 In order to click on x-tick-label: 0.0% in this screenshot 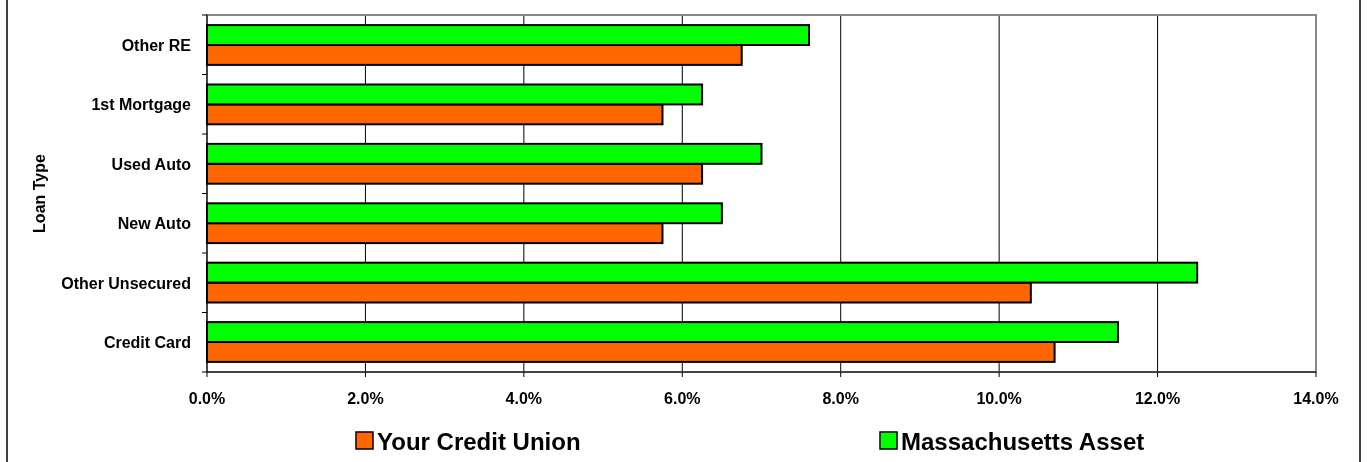, I will do `click(207, 398)`.